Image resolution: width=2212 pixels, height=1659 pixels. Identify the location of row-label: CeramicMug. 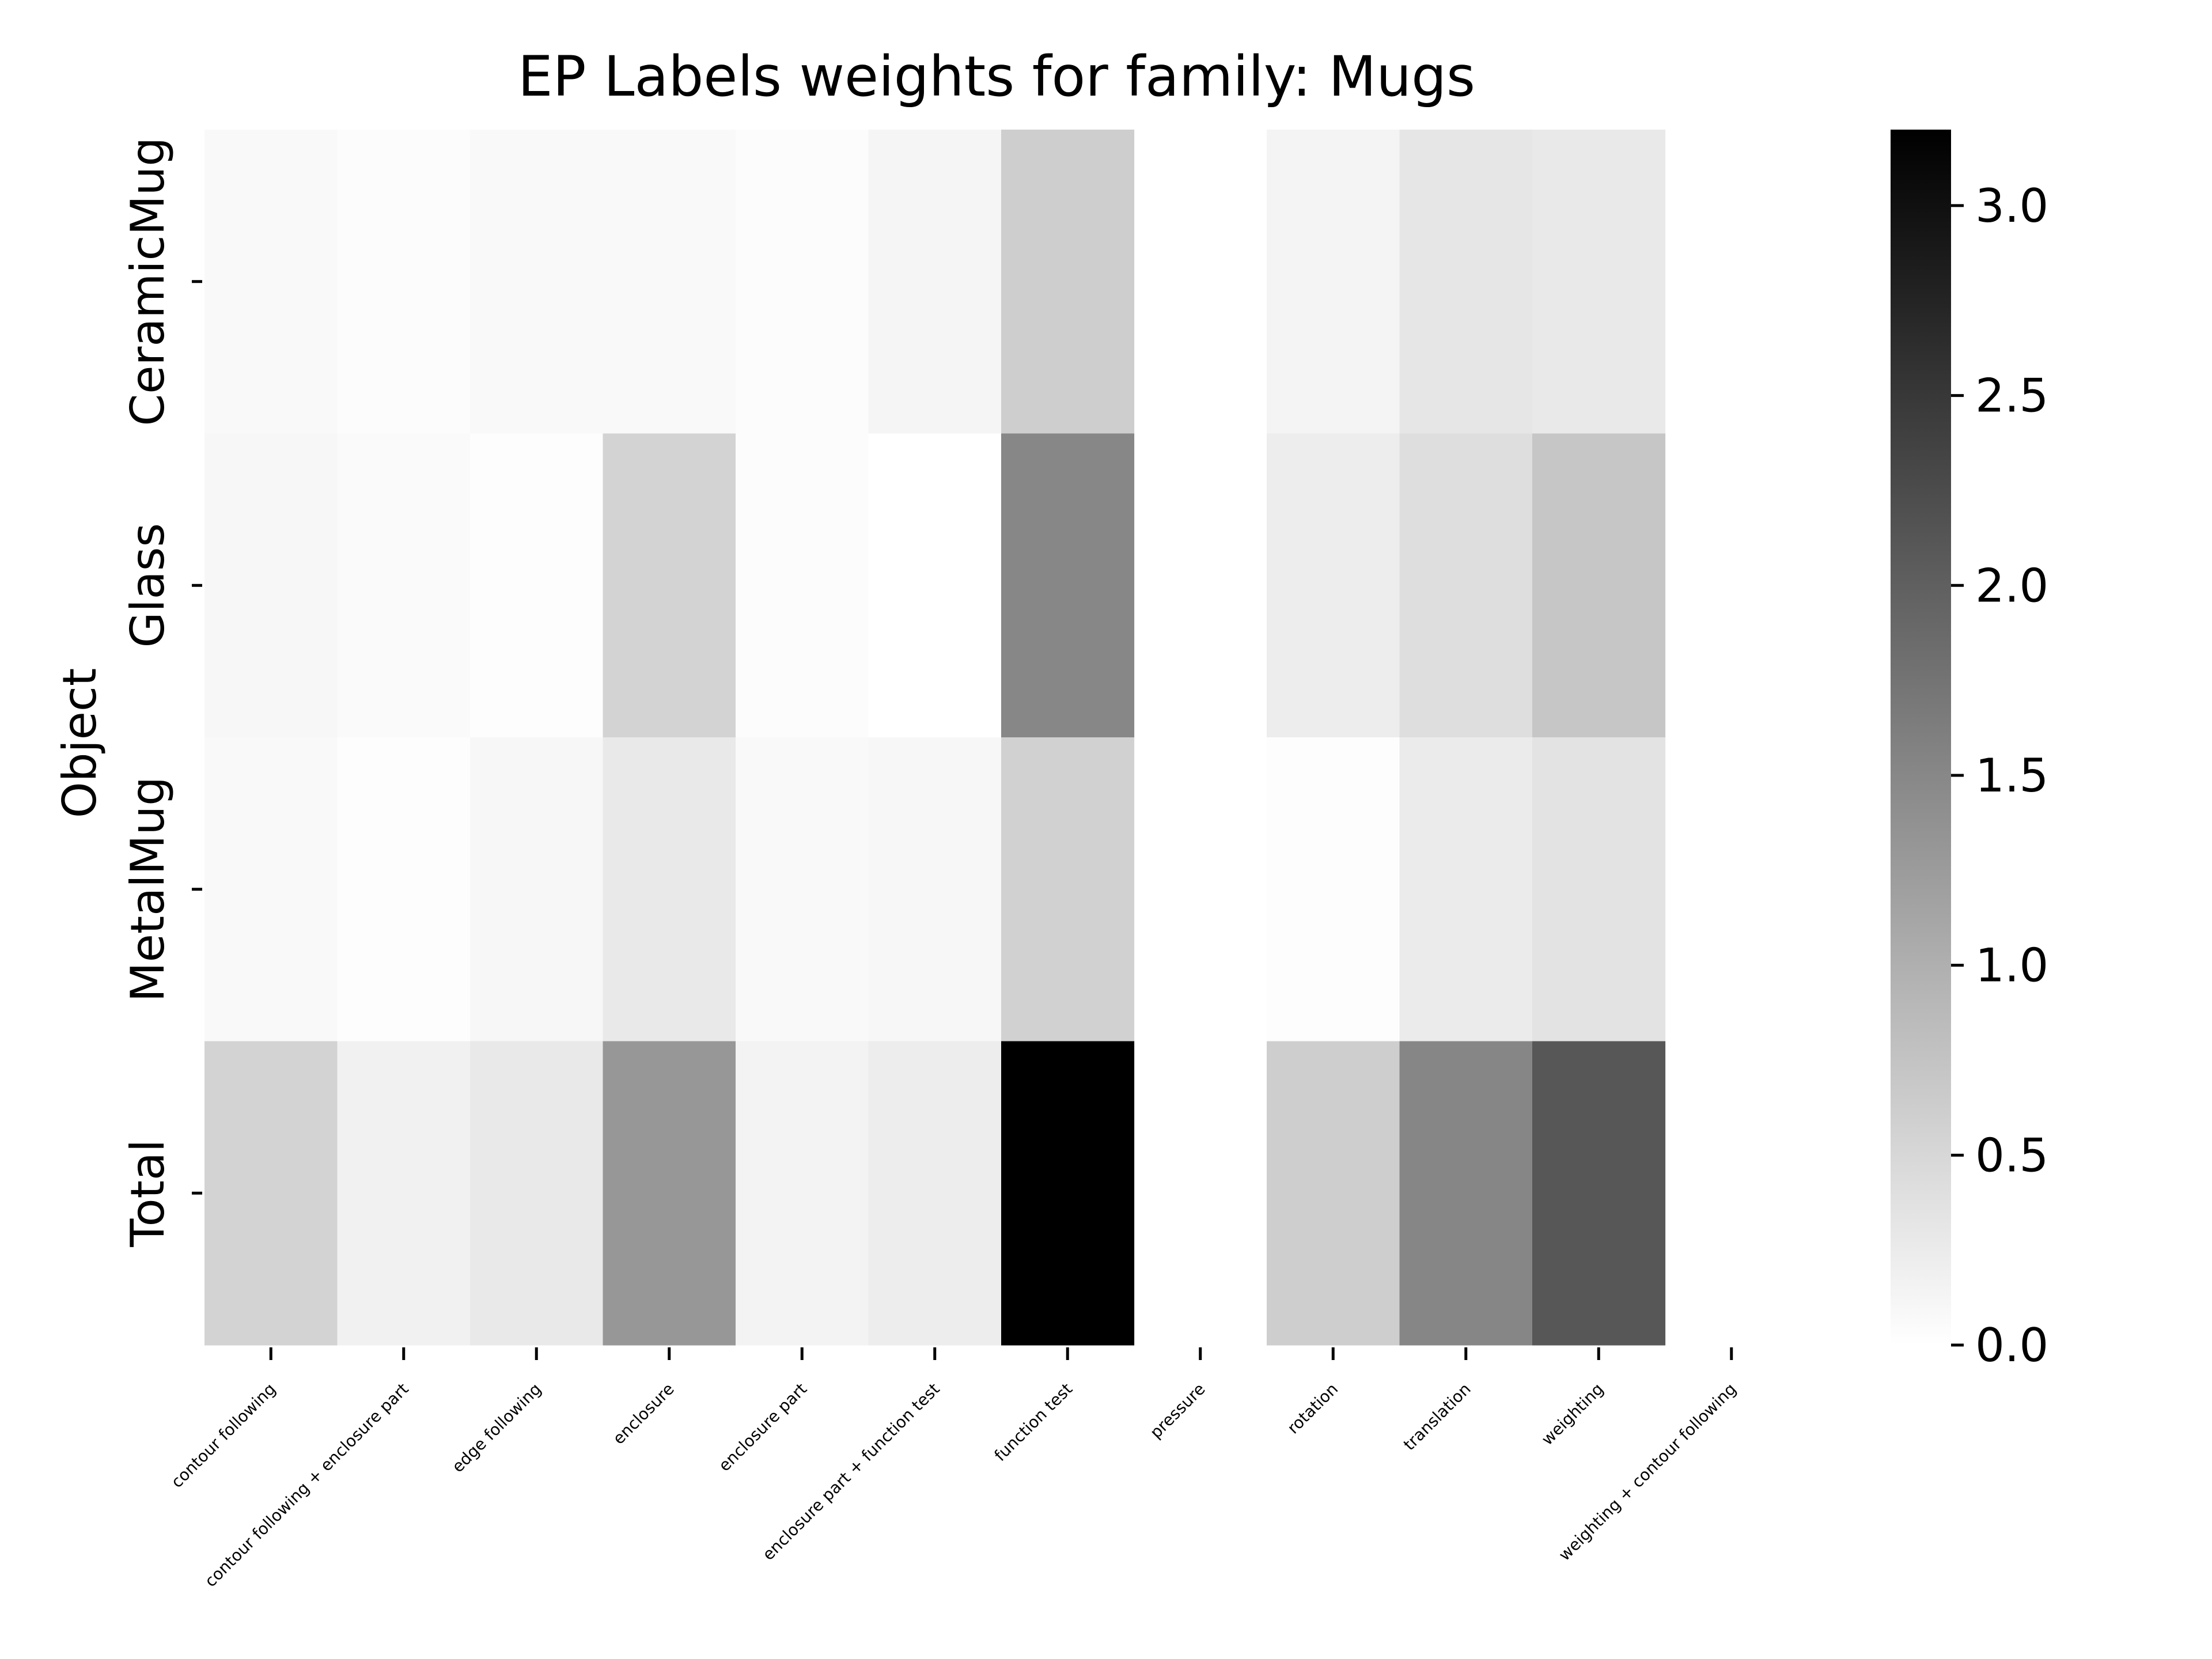
(148, 281).